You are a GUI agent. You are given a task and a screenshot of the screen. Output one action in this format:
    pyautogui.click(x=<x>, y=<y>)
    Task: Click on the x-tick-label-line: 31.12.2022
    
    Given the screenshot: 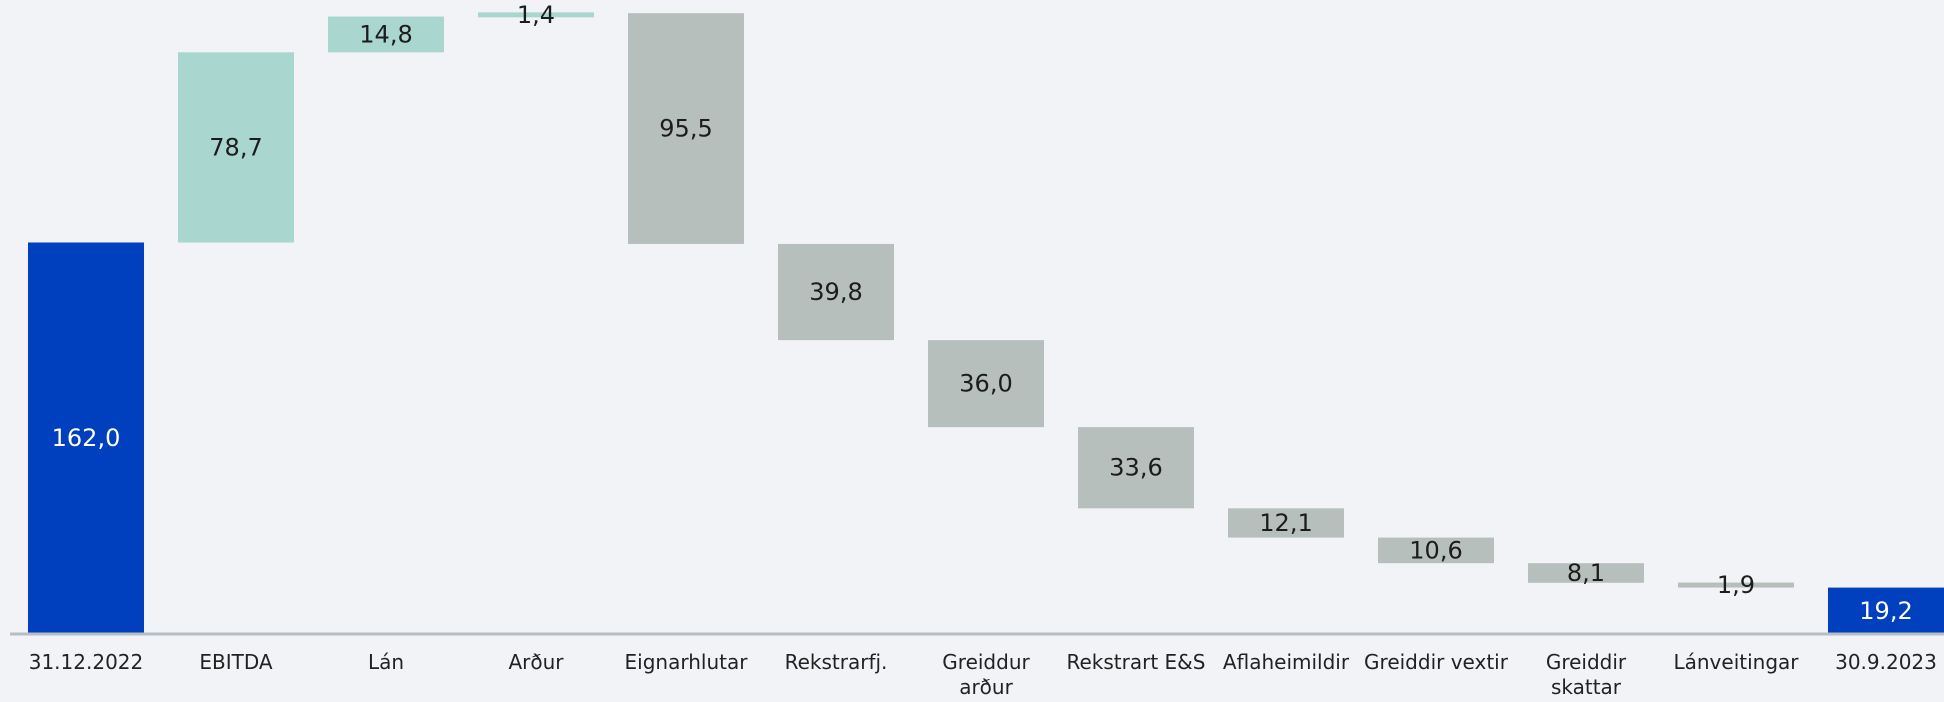 What is the action you would take?
    pyautogui.click(x=86, y=662)
    